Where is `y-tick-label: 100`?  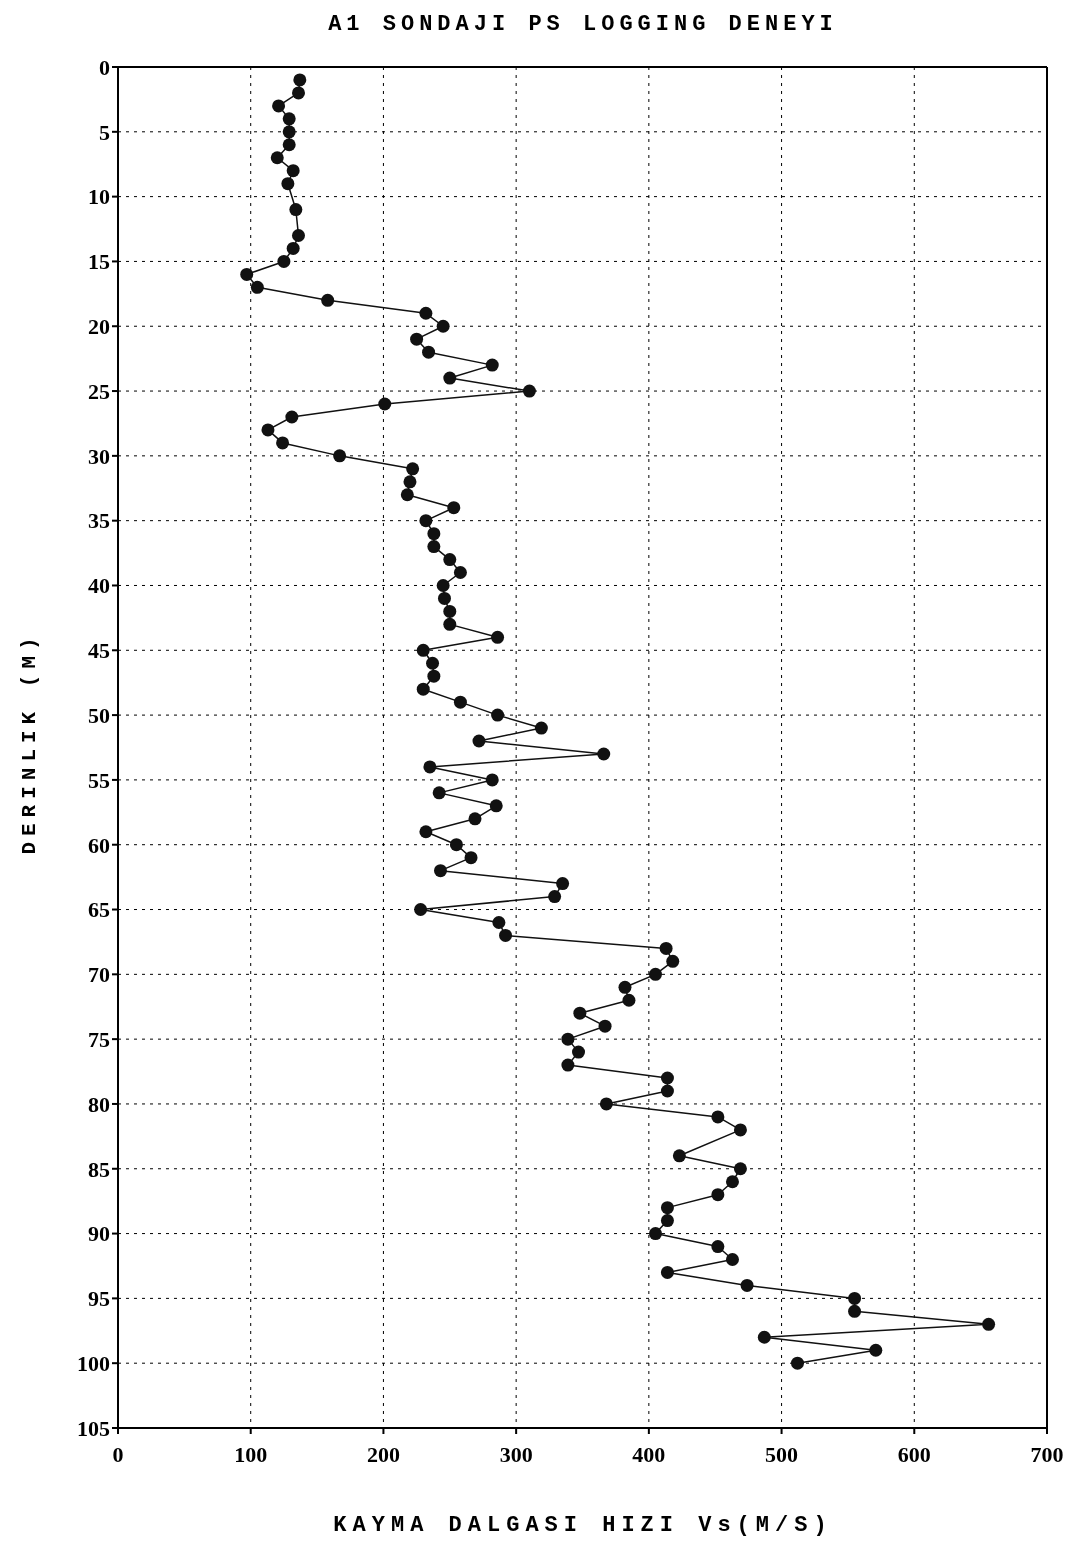
y-tick-label: 100 is located at coordinates (93, 1363).